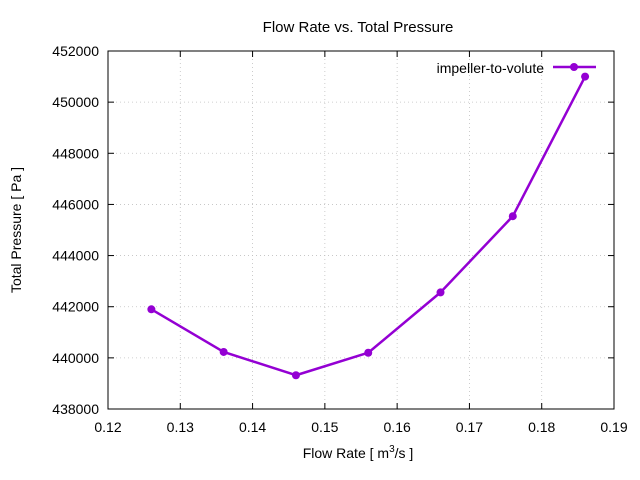  What do you see at coordinates (75, 51) in the screenshot?
I see `y-tick-label: 452000` at bounding box center [75, 51].